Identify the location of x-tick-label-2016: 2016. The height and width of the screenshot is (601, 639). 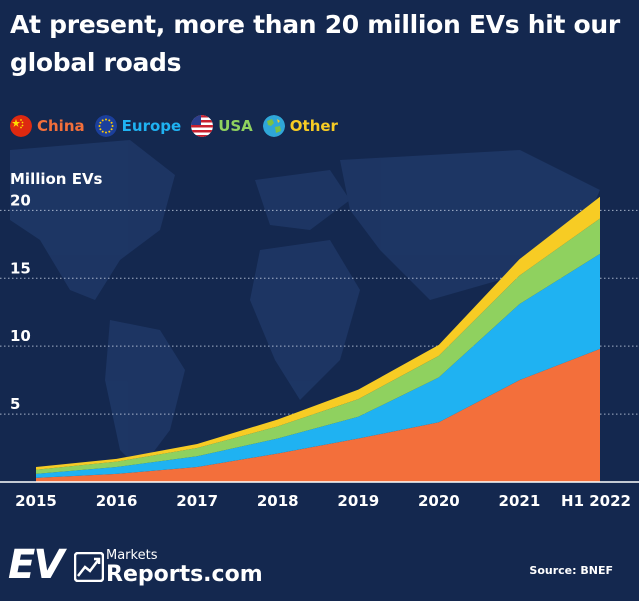
(117, 501).